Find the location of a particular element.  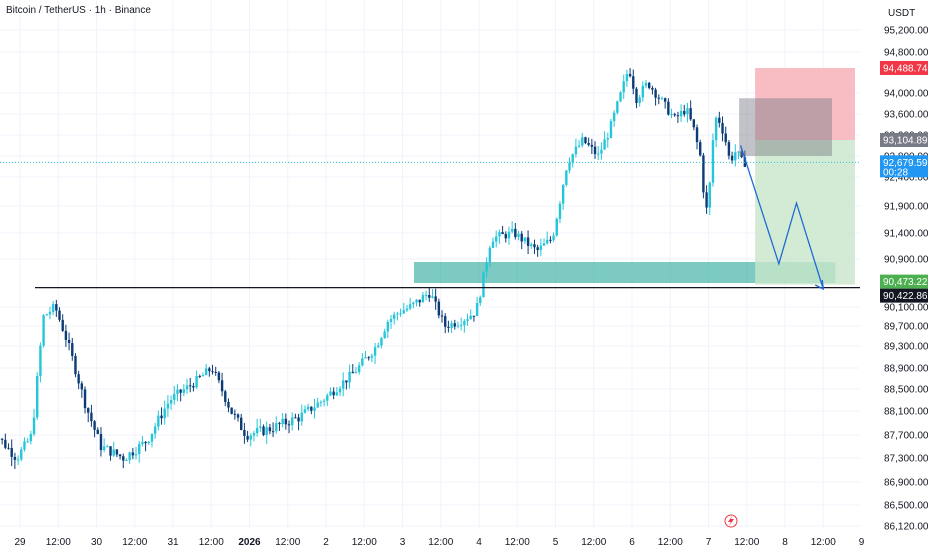

support-zone is located at coordinates (624, 272).